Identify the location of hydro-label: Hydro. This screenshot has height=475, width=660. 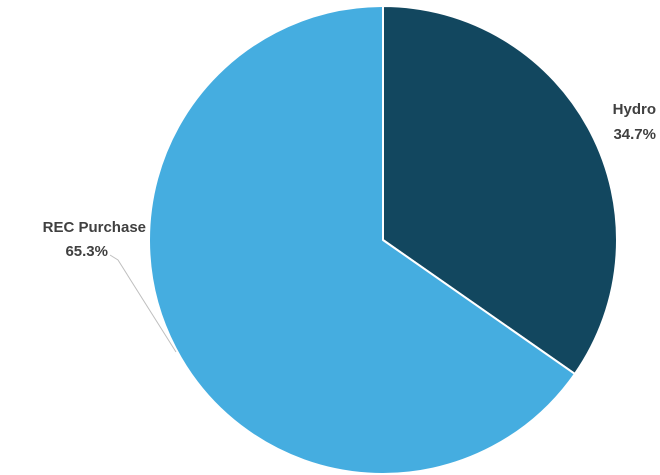
(634, 109).